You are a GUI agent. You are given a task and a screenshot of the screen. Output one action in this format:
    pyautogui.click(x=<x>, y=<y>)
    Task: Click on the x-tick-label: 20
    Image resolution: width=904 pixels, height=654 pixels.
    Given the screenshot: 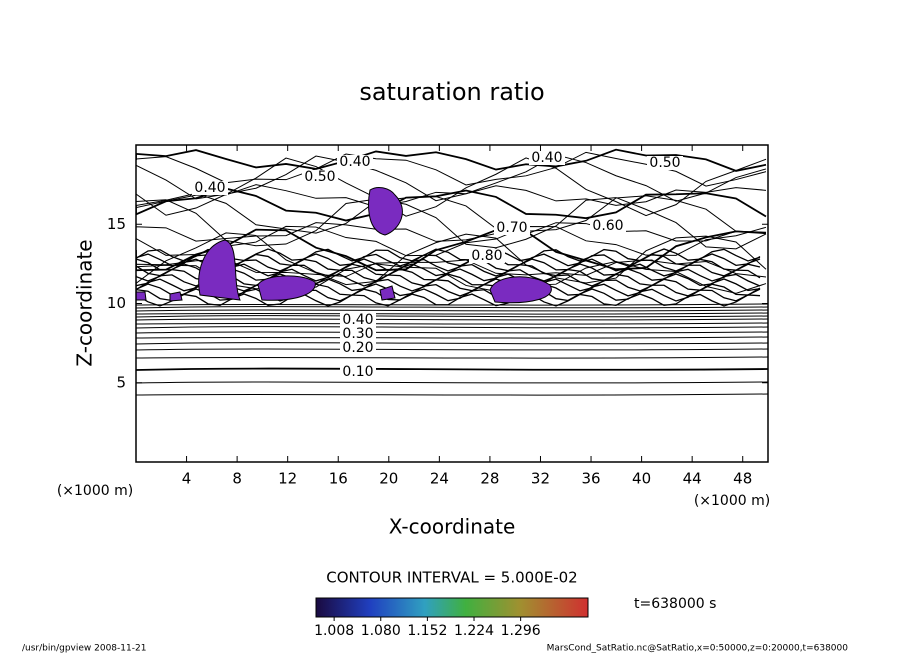 What is the action you would take?
    pyautogui.click(x=388, y=479)
    